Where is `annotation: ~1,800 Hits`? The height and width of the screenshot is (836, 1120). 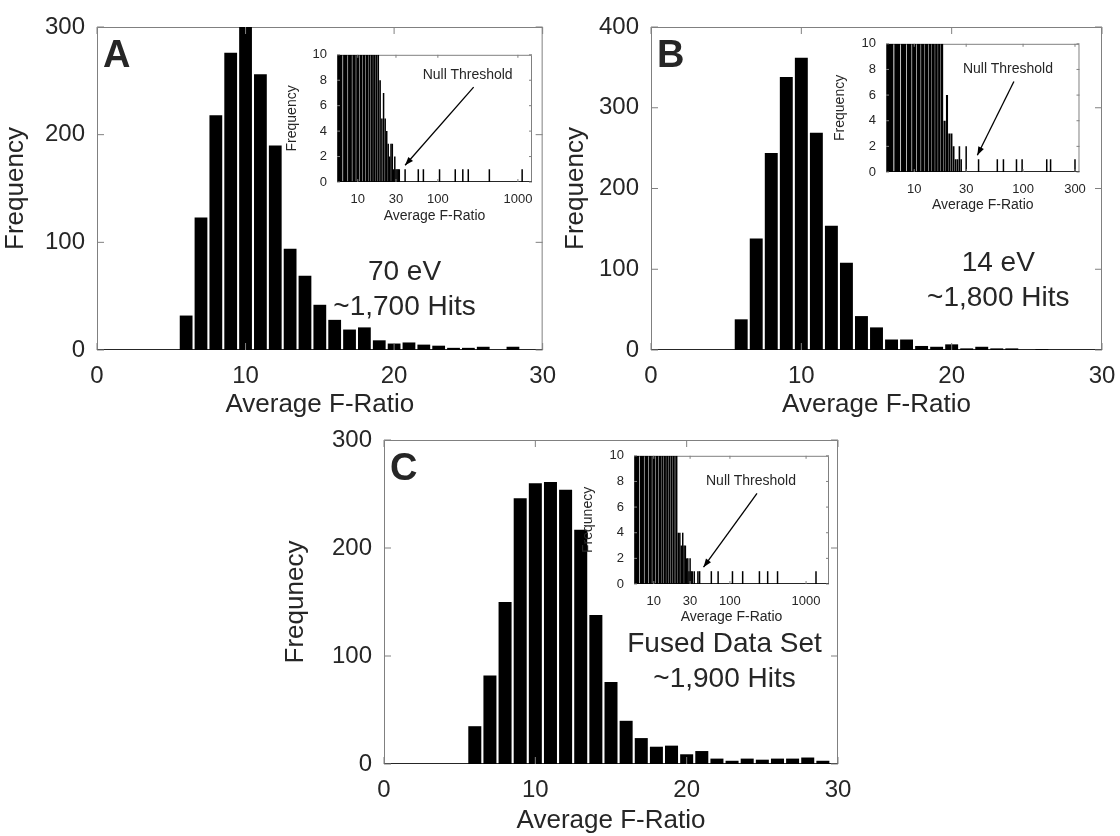
annotation: ~1,800 Hits is located at coordinates (998, 296).